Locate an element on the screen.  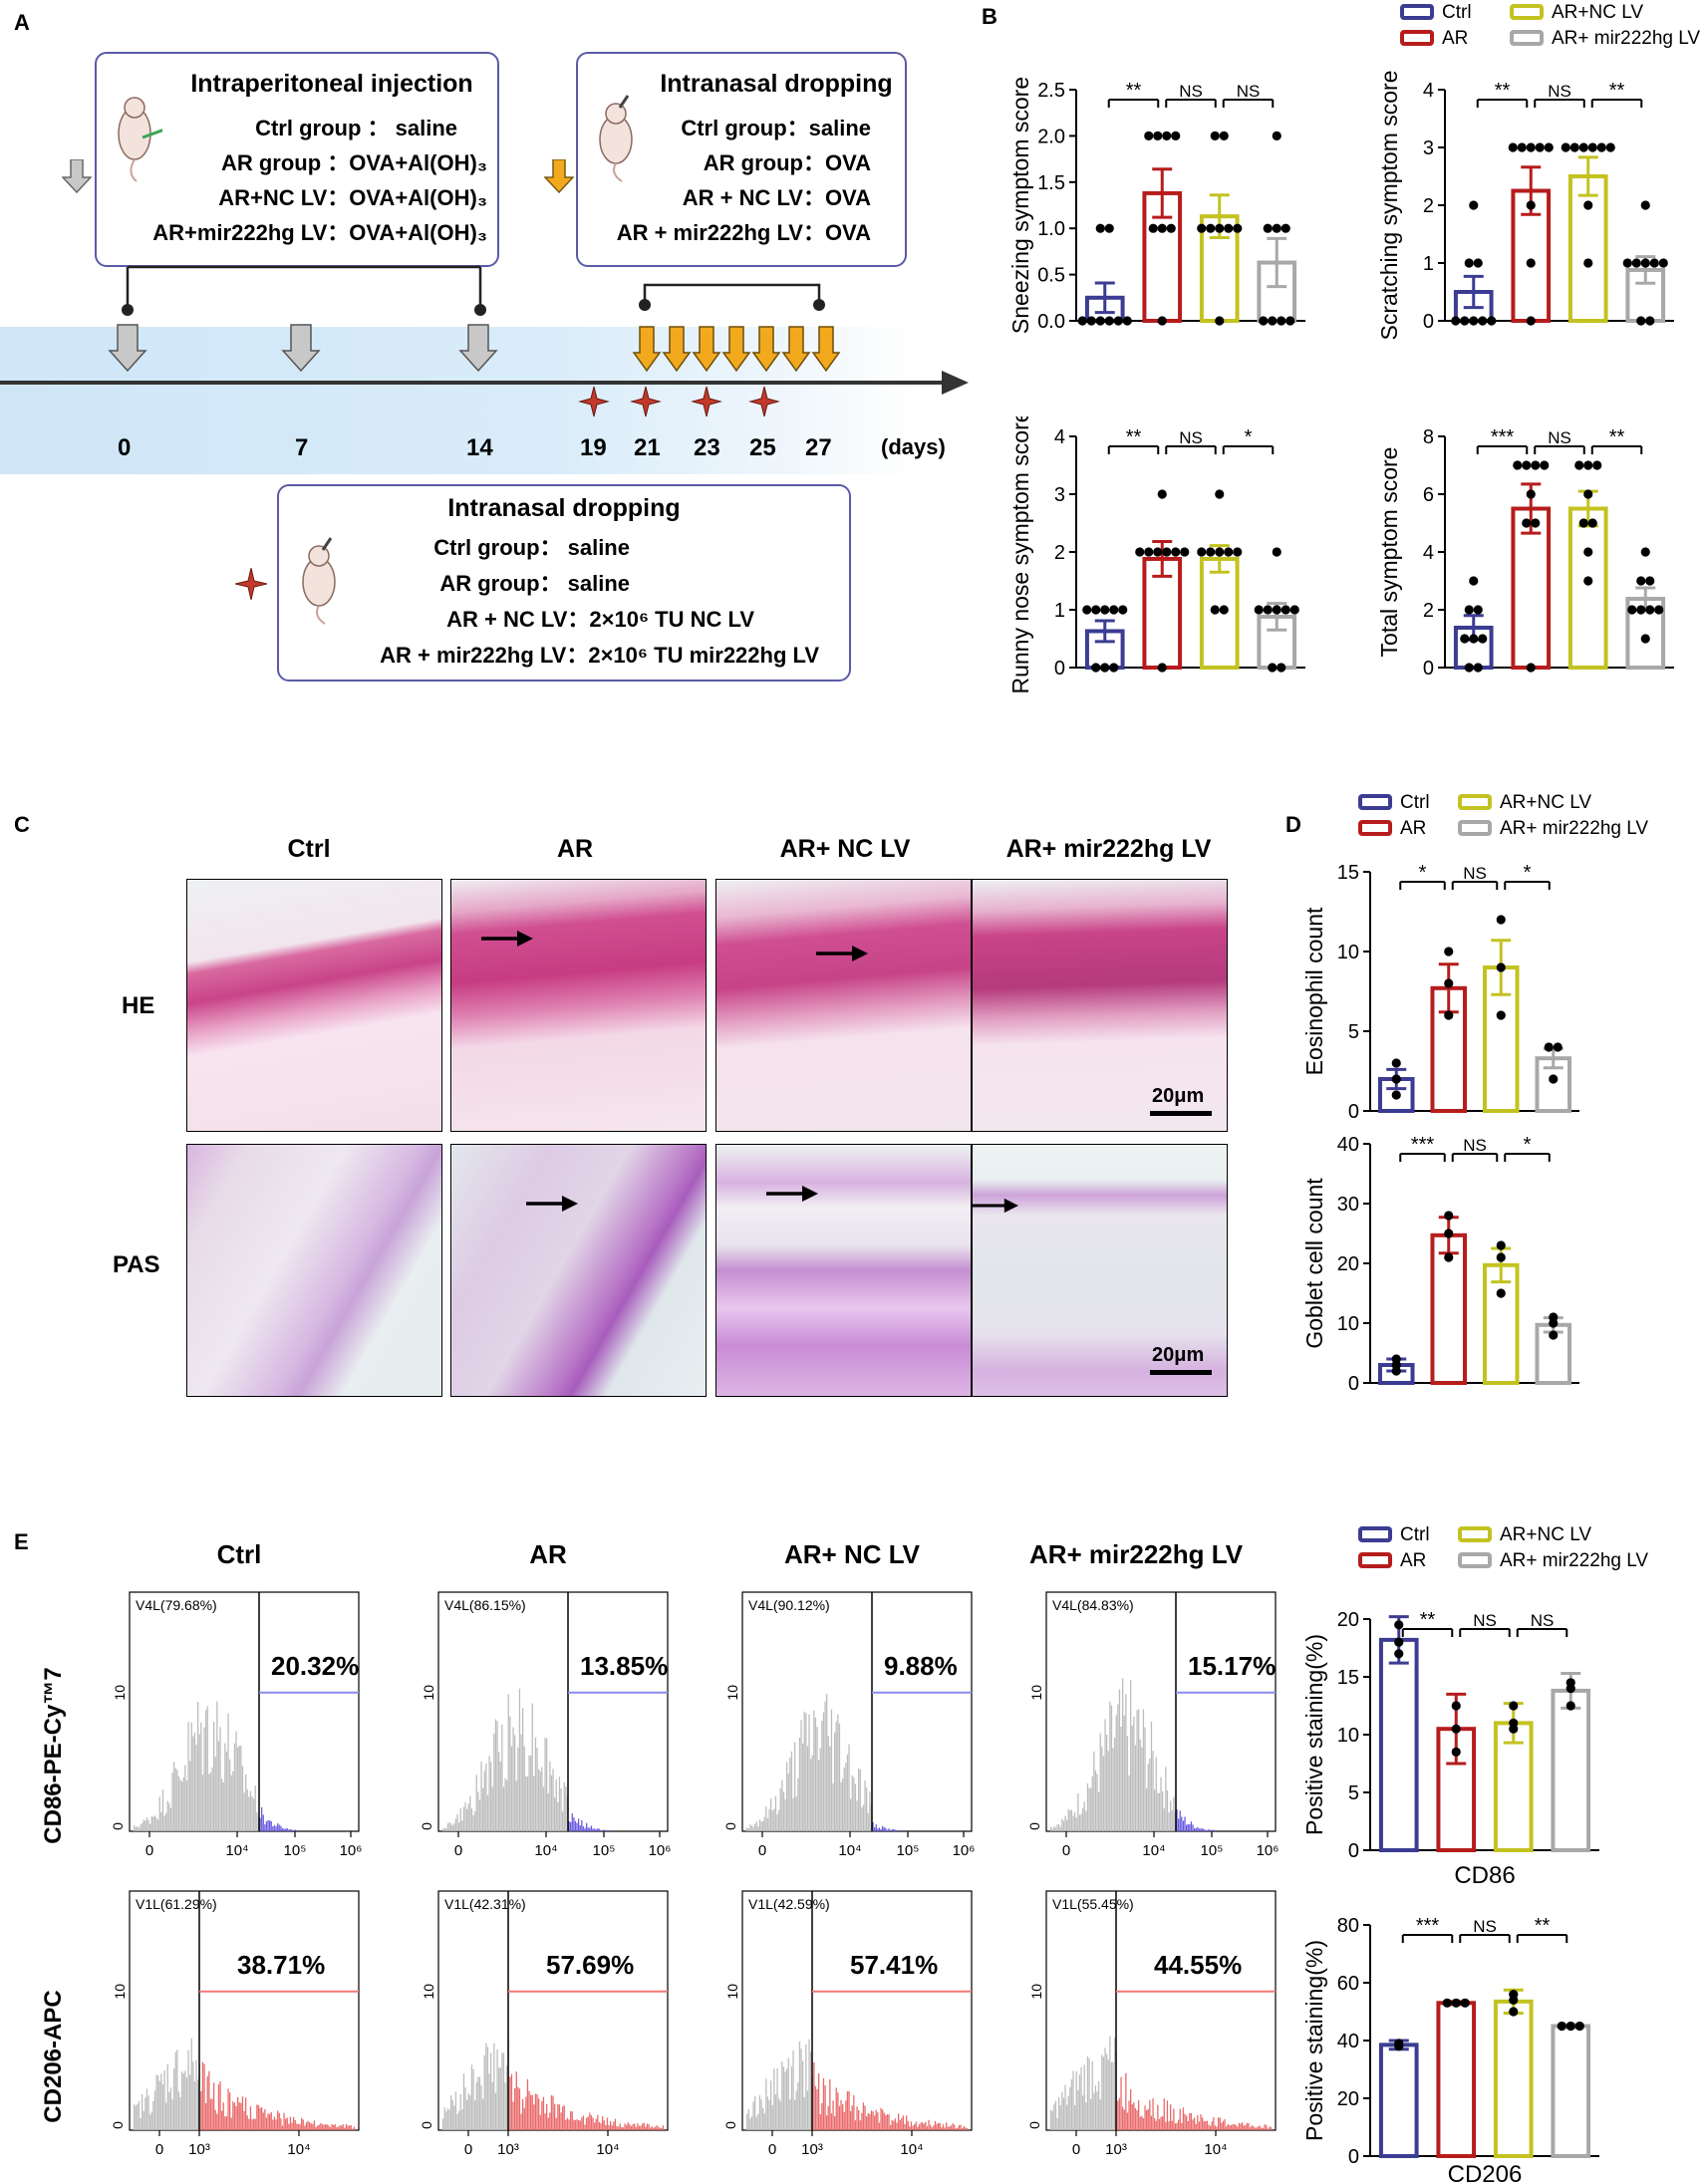
x-axis-label: CD86 is located at coordinates (1484, 1875).